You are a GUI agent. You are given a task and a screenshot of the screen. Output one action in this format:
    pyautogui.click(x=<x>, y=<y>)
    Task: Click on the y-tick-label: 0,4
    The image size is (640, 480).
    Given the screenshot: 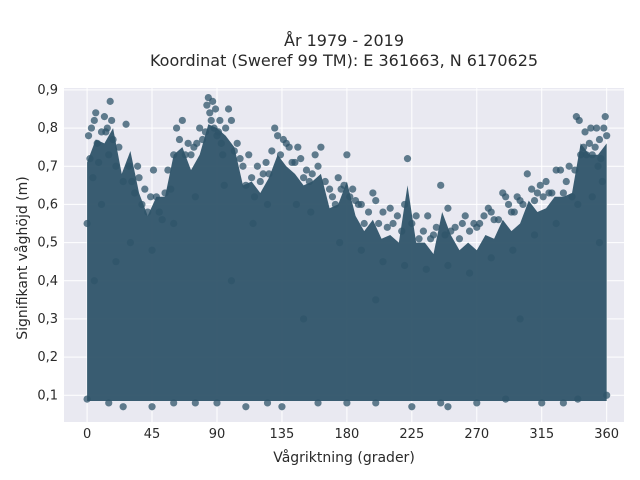 What is the action you would take?
    pyautogui.click(x=47, y=281)
    